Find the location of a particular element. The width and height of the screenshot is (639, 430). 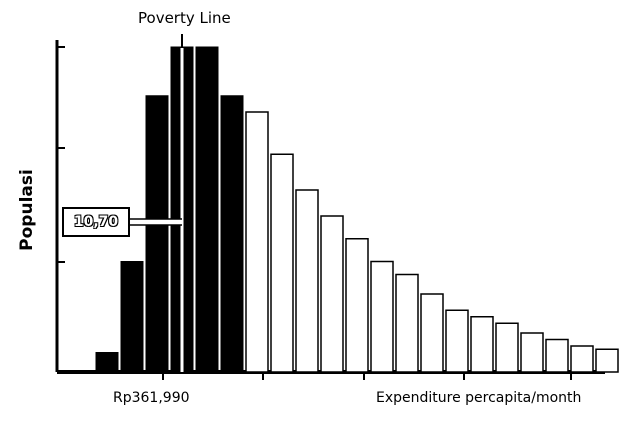

poverty-annotation-box: 10,70 is located at coordinates (96, 222).